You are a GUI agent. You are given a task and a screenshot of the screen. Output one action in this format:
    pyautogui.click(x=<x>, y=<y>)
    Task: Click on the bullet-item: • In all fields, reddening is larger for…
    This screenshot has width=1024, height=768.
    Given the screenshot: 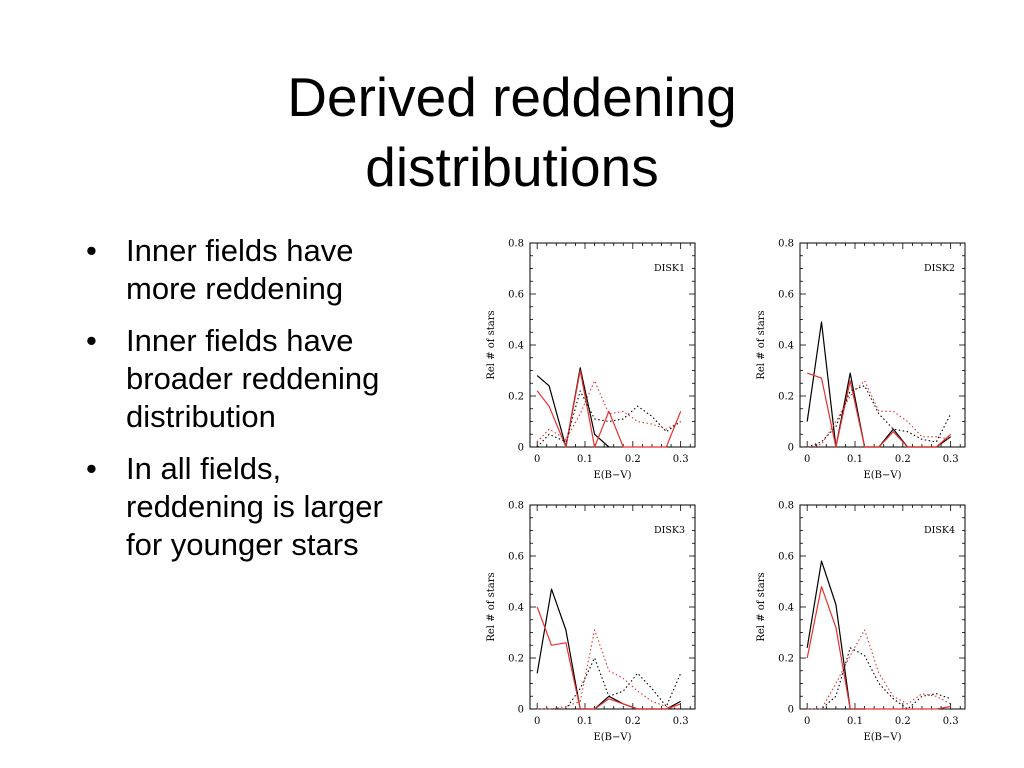 What is the action you would take?
    pyautogui.click(x=276, y=507)
    